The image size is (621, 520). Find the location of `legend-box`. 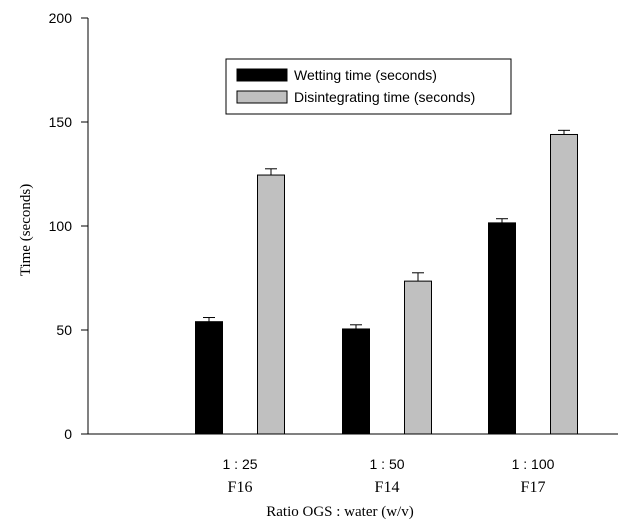

legend-box is located at coordinates (368, 86).